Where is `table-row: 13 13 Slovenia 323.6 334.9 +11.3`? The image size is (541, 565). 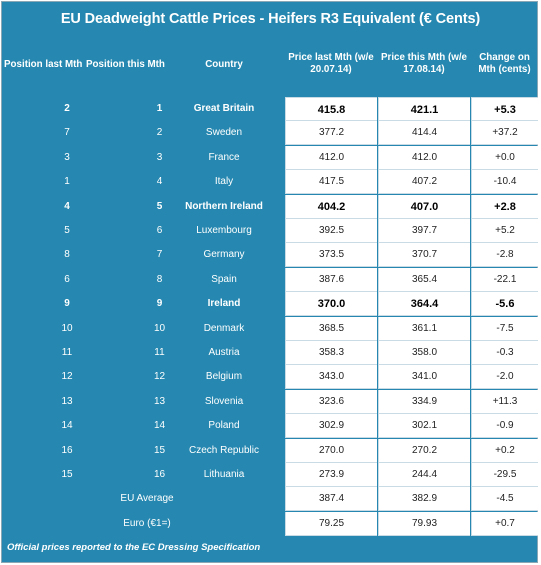
table-row: 13 13 Slovenia 323.6 334.9 +11.3 is located at coordinates (270, 401).